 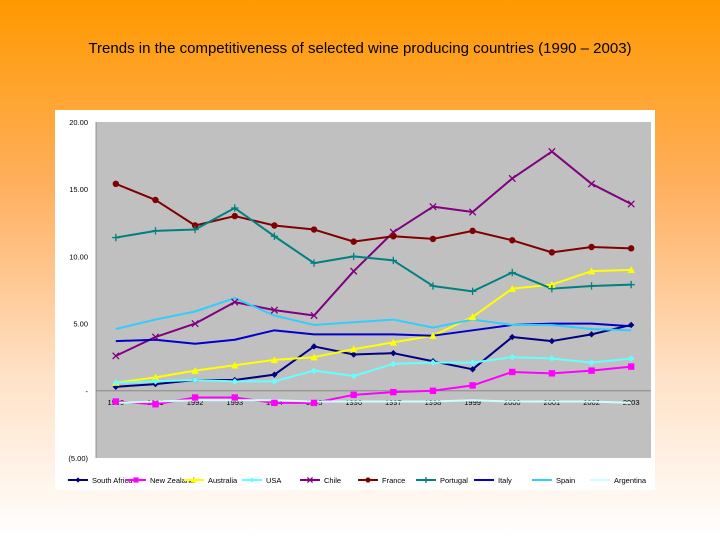 I want to click on legend-label: Chile, so click(x=332, y=480).